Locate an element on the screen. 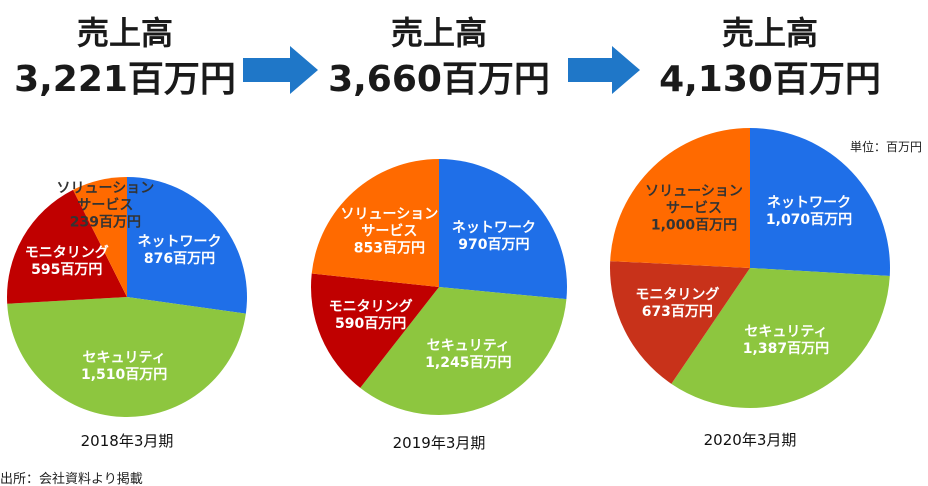  slice-label: ネットワーク 970百万円 is located at coordinates (494, 237).